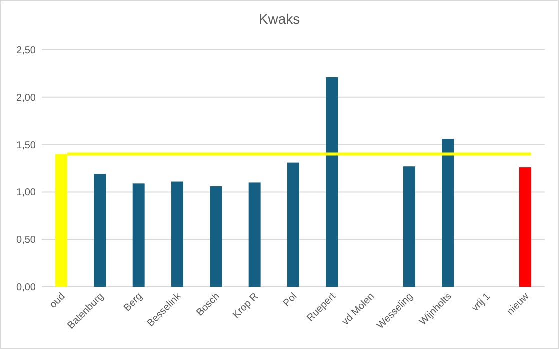  What do you see at coordinates (26, 98) in the screenshot?
I see `y-tick-label: 2,00` at bounding box center [26, 98].